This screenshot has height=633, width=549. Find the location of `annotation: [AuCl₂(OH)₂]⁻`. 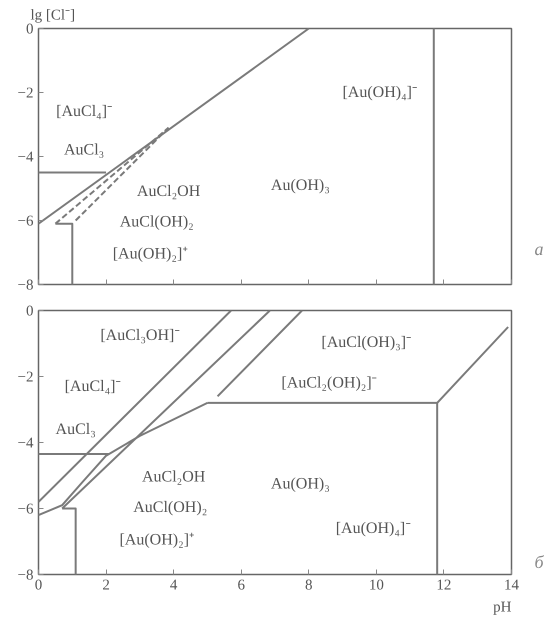

annotation: [AuCl₂(OH)₂]⁻ is located at coordinates (329, 383).